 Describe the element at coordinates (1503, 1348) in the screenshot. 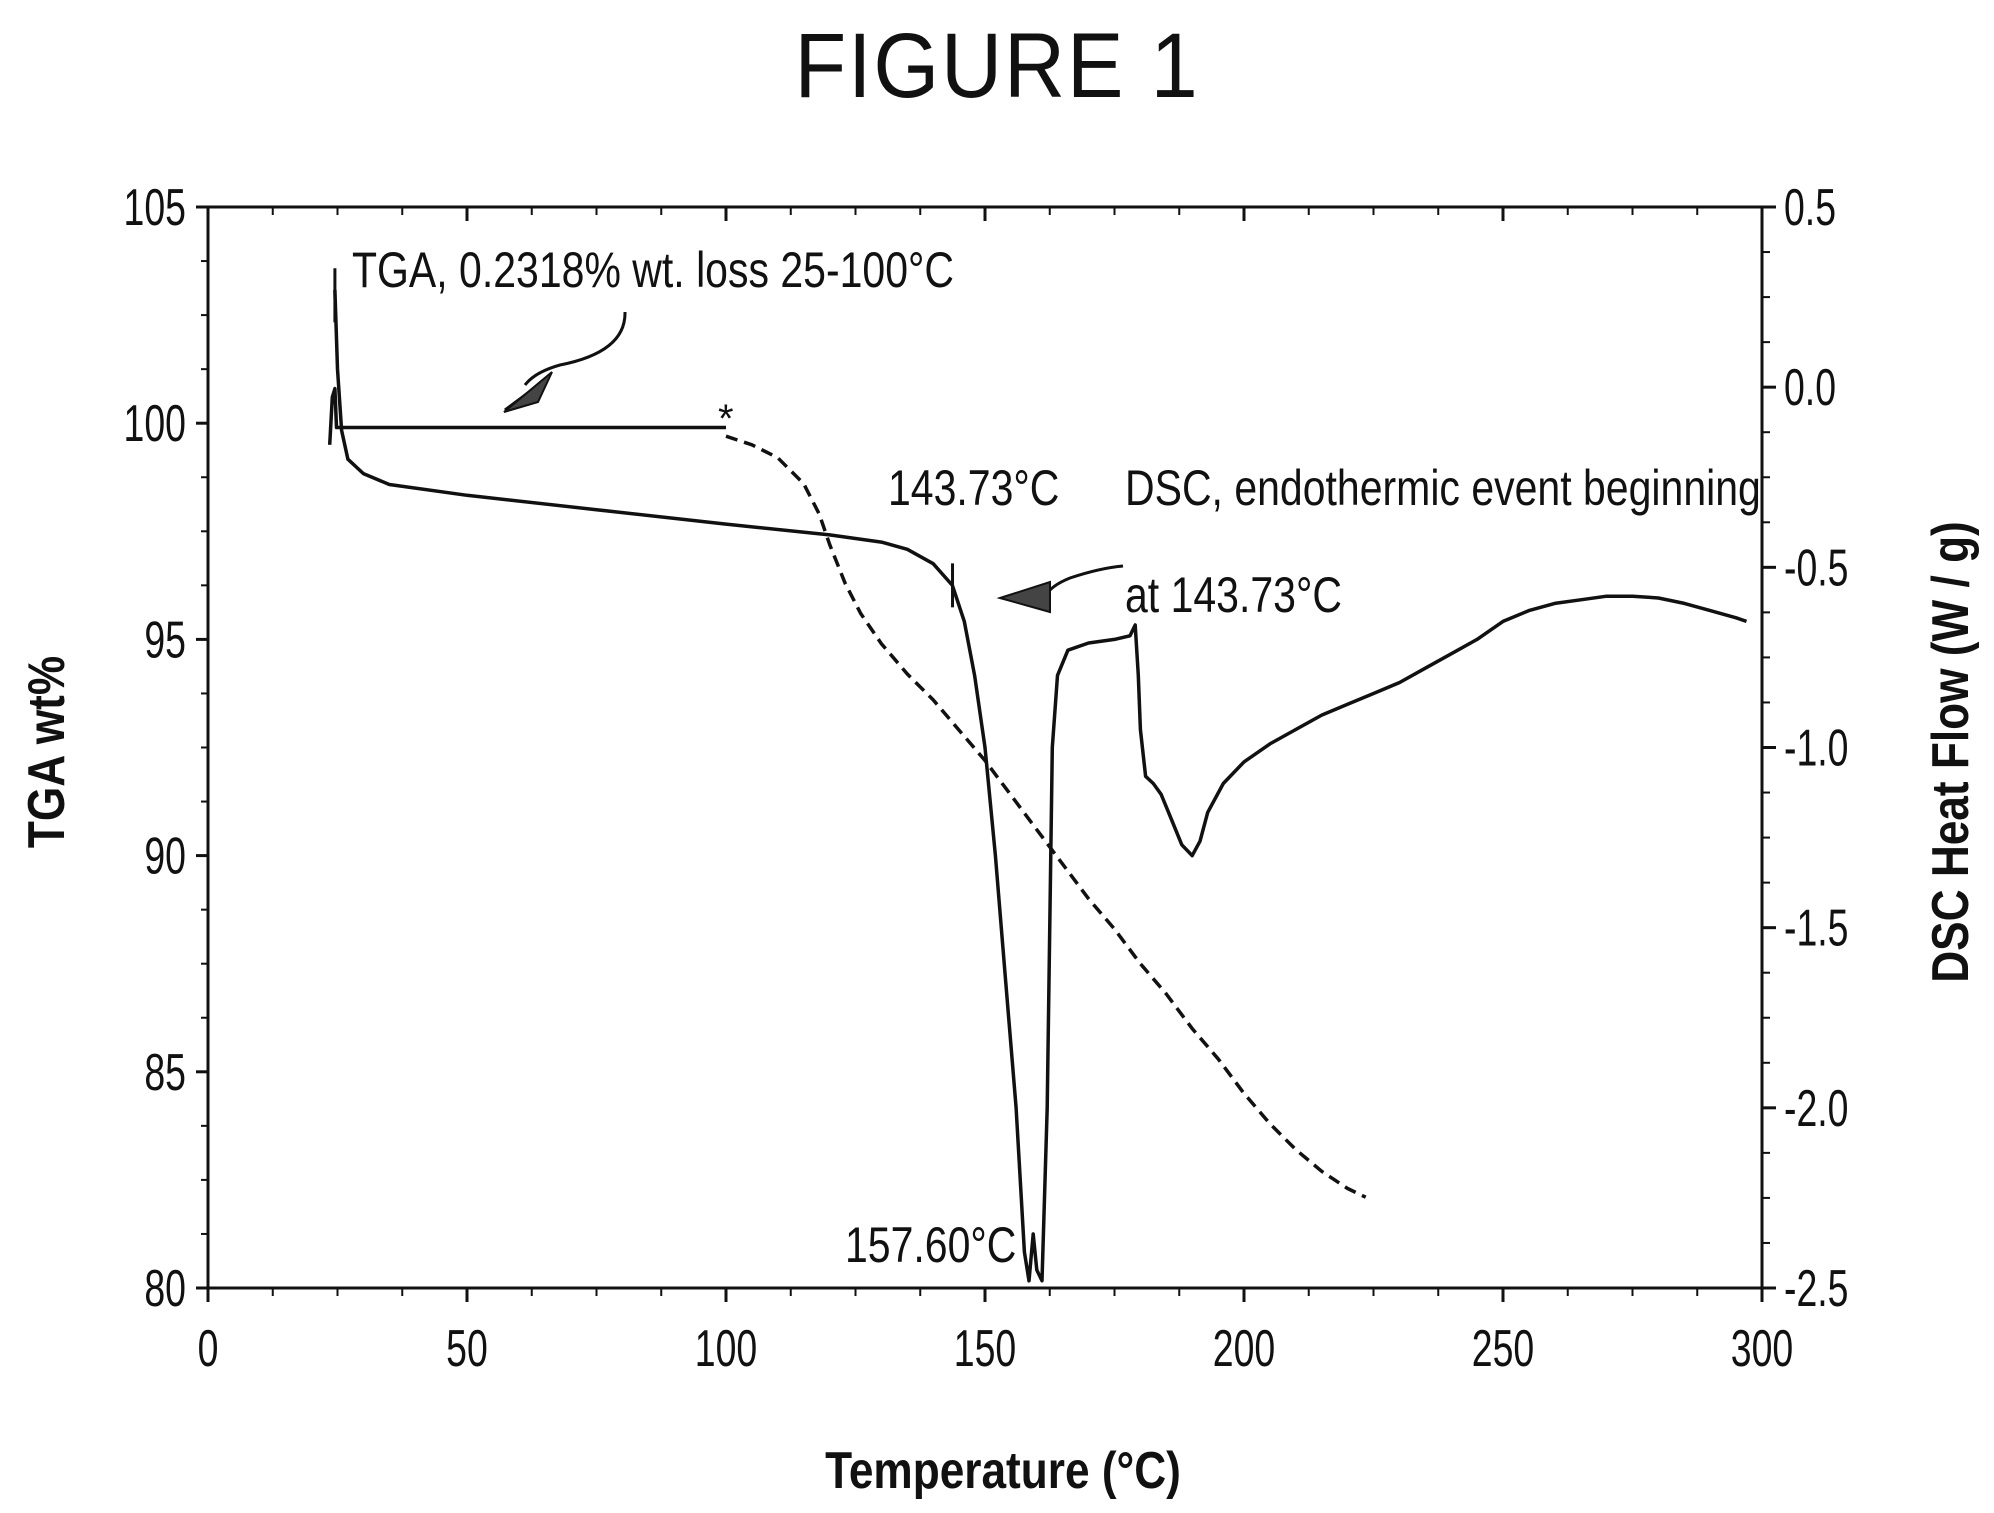

I see `x-tick-label: 250` at that location.